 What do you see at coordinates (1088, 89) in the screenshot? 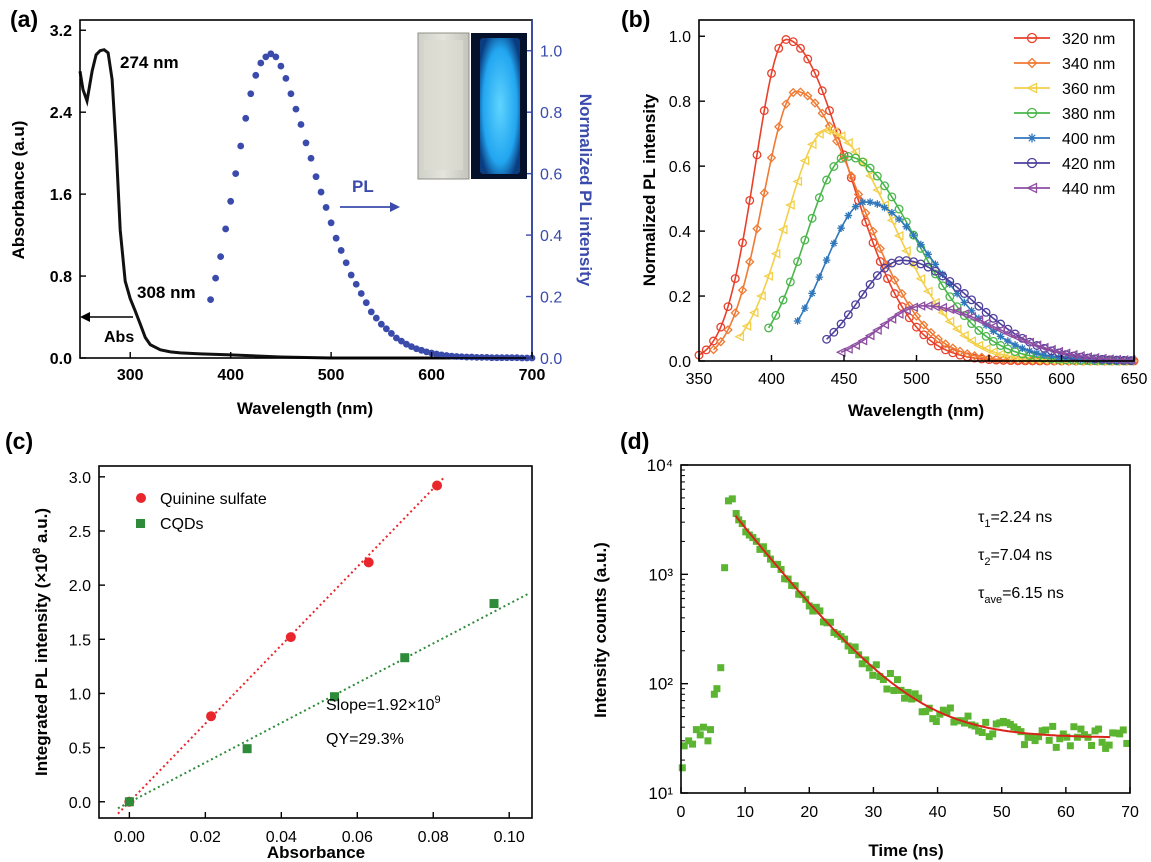
I see `legend-label: 360 nm` at bounding box center [1088, 89].